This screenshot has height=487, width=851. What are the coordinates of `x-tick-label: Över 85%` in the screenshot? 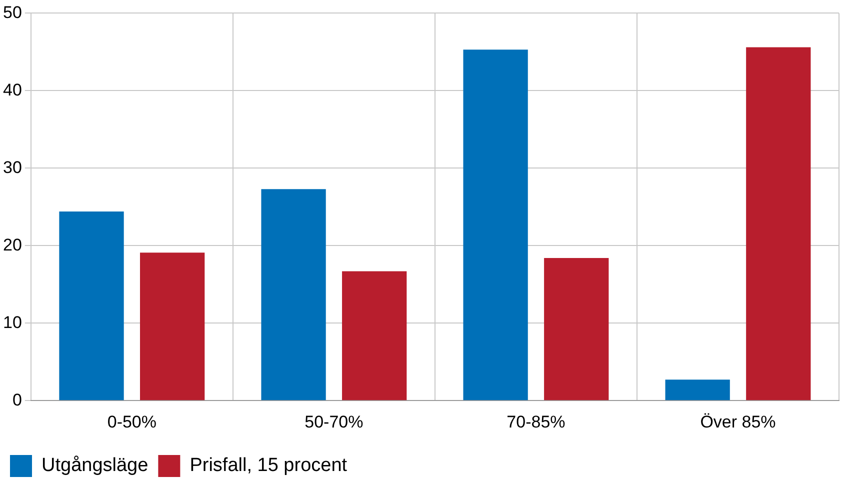 It's located at (738, 422).